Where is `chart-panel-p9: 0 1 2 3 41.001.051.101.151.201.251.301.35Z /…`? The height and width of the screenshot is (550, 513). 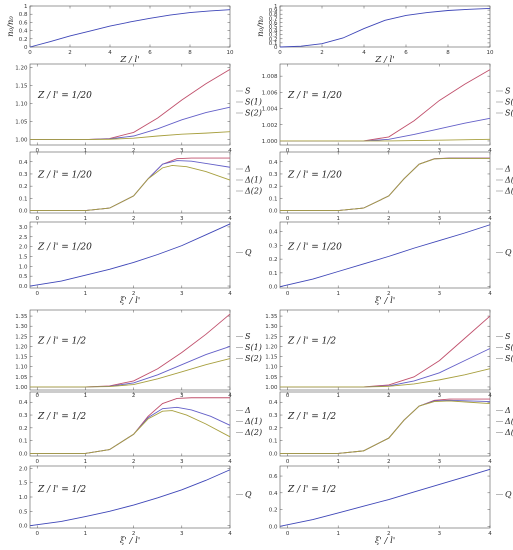
chart-panel-p9: 0 1 2 3 41.001.051.101.151.201.251.301.35Z /… is located at coordinates (389, 354).